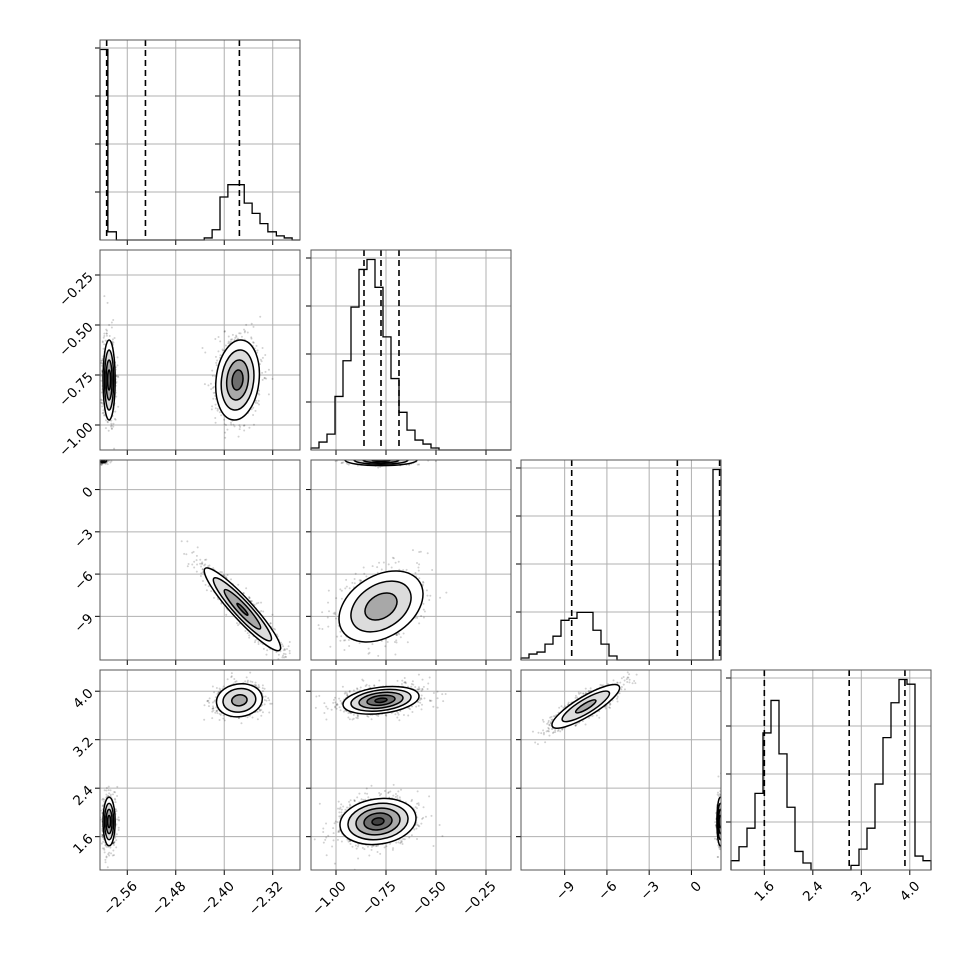  I want to click on density-contour, so click(242, 609).